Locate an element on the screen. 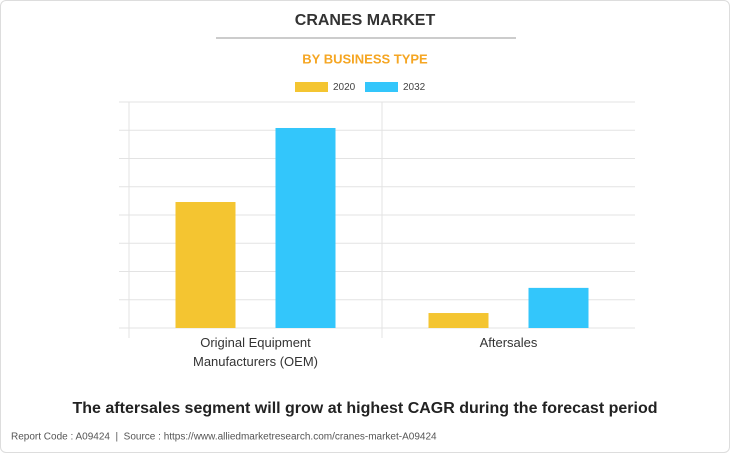 This screenshot has height=453, width=730. x-tick-label: Aftersales is located at coordinates (508, 342).